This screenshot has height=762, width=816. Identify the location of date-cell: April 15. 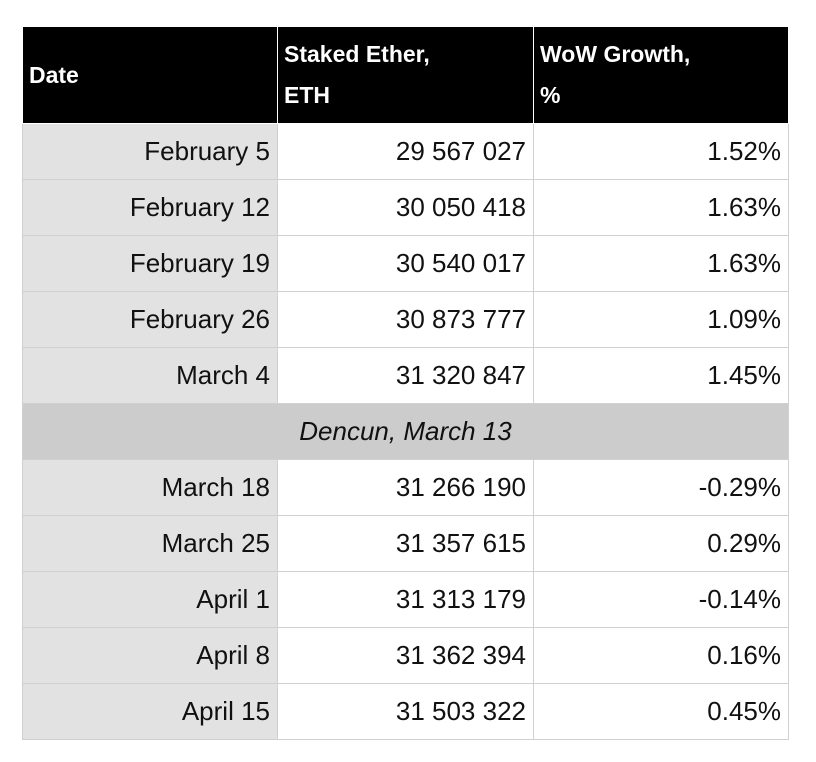
(150, 711).